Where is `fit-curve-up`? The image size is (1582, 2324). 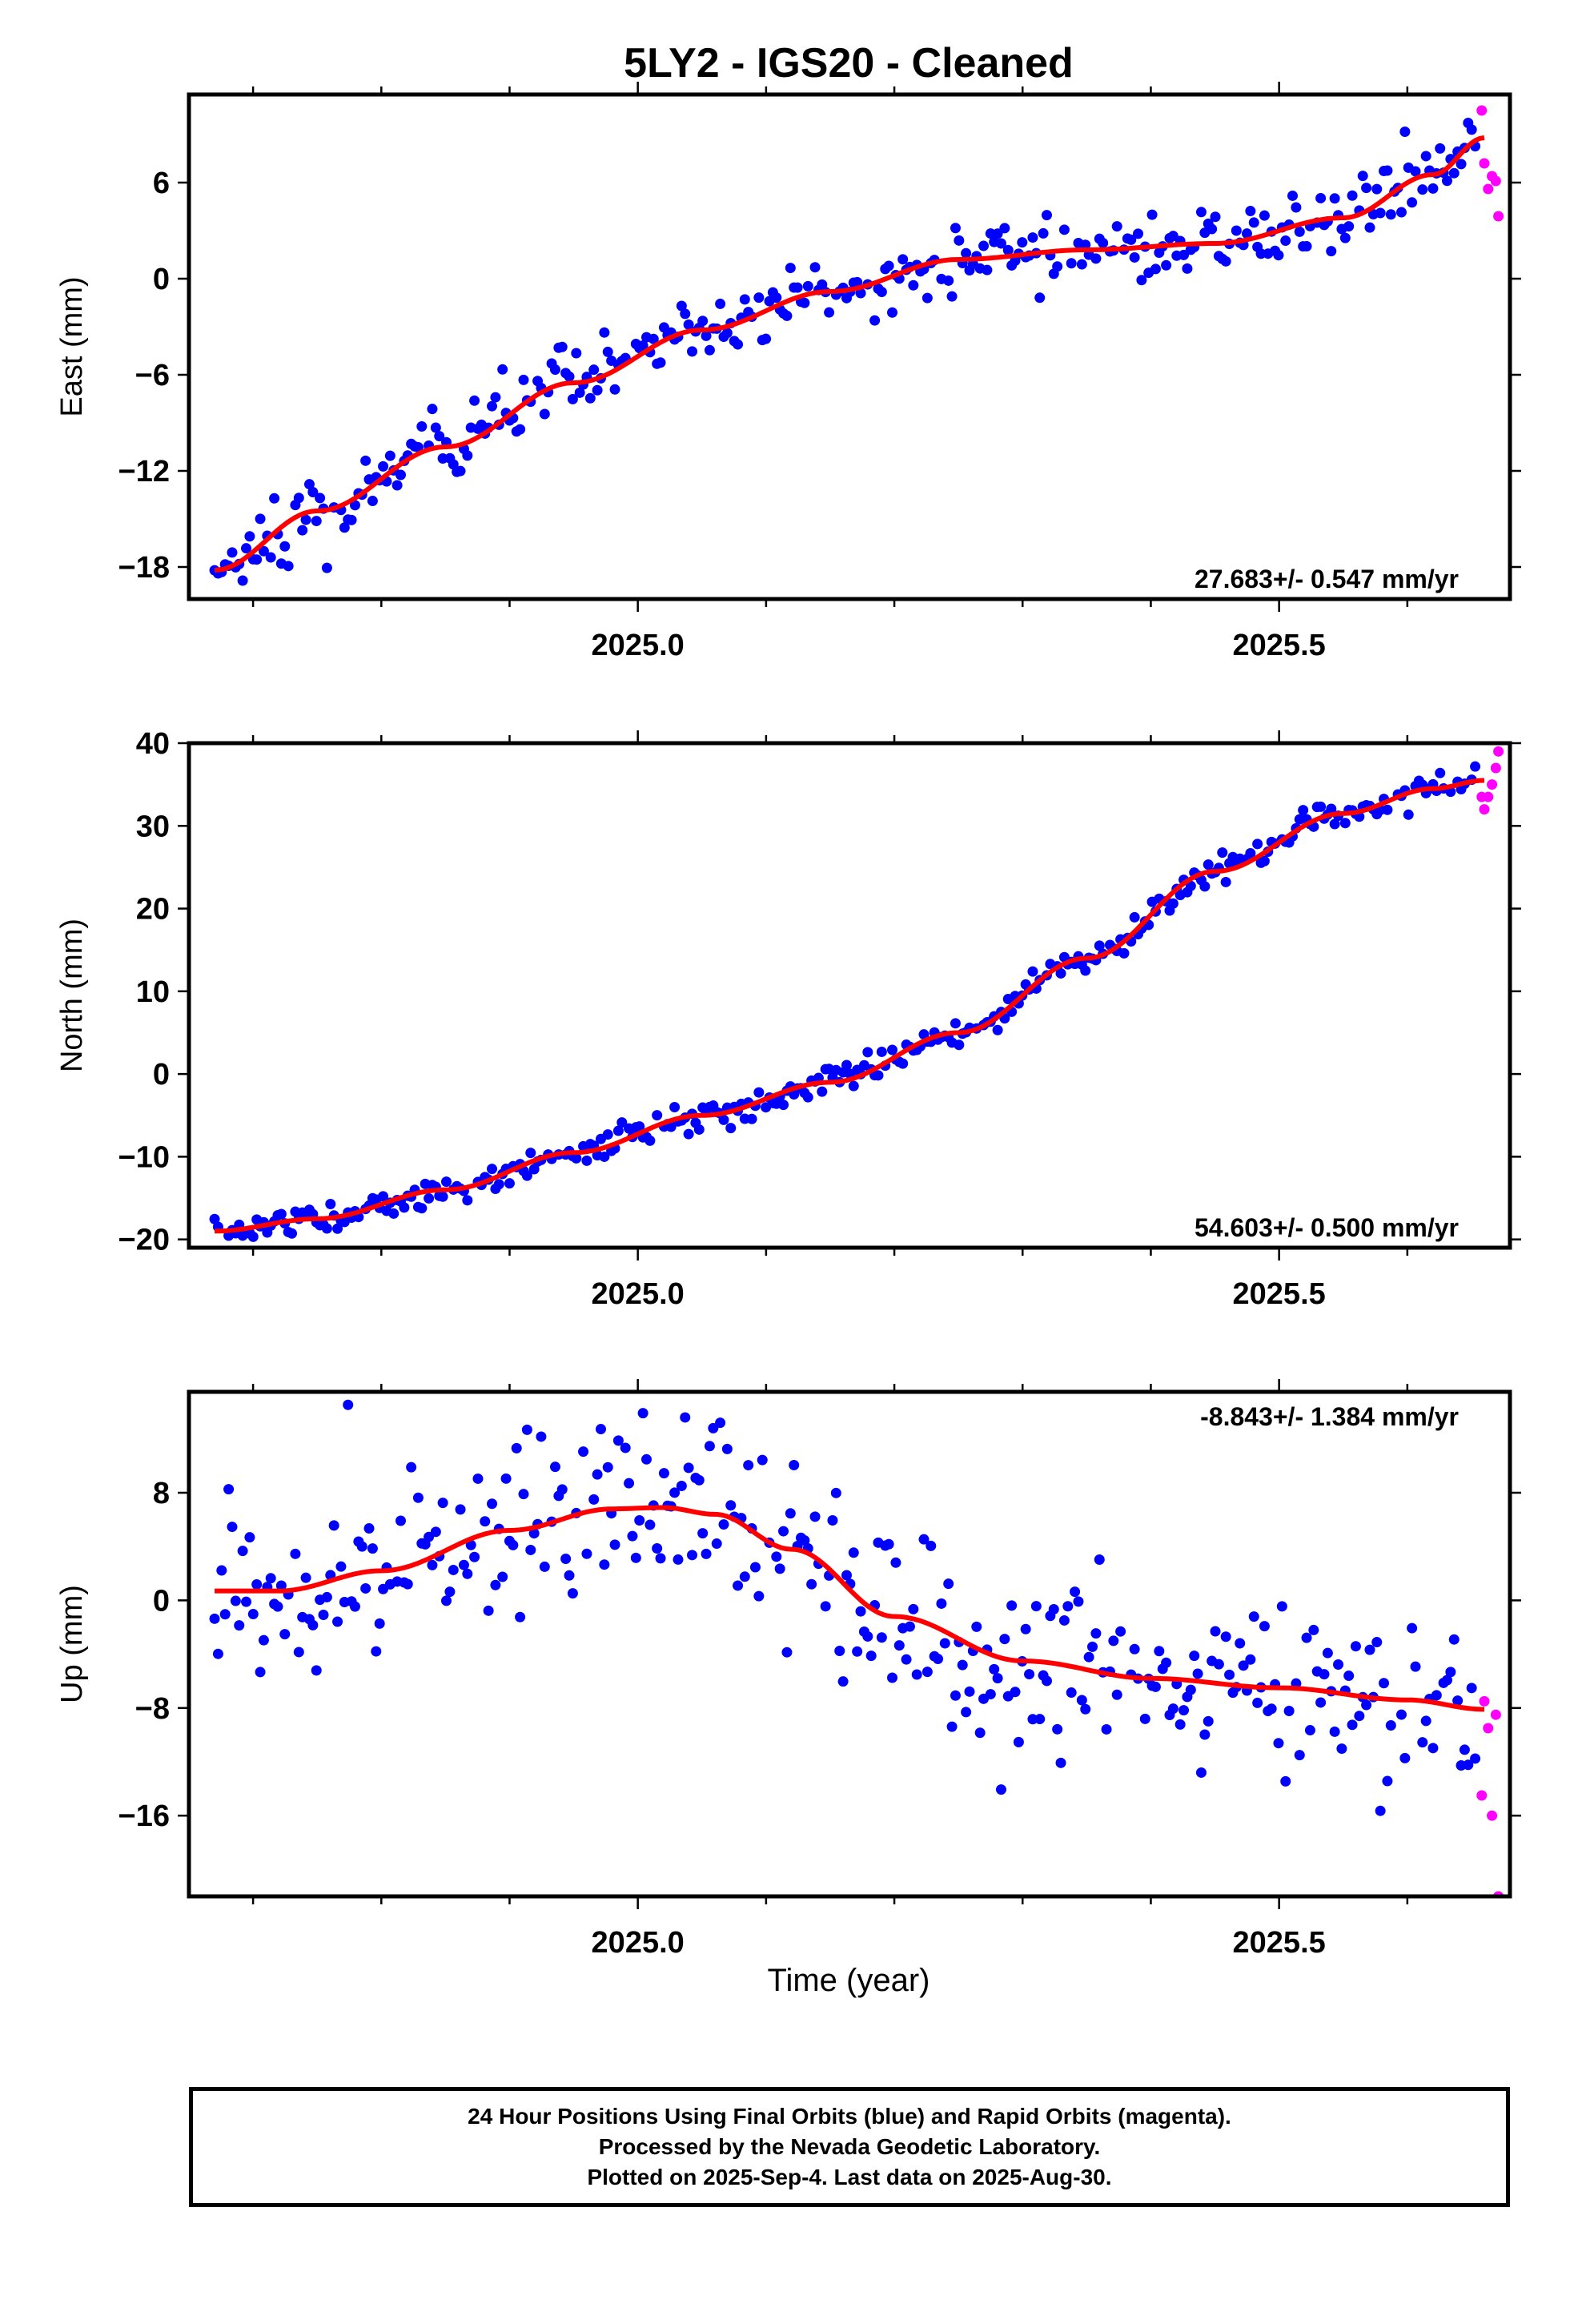 fit-curve-up is located at coordinates (850, 1608).